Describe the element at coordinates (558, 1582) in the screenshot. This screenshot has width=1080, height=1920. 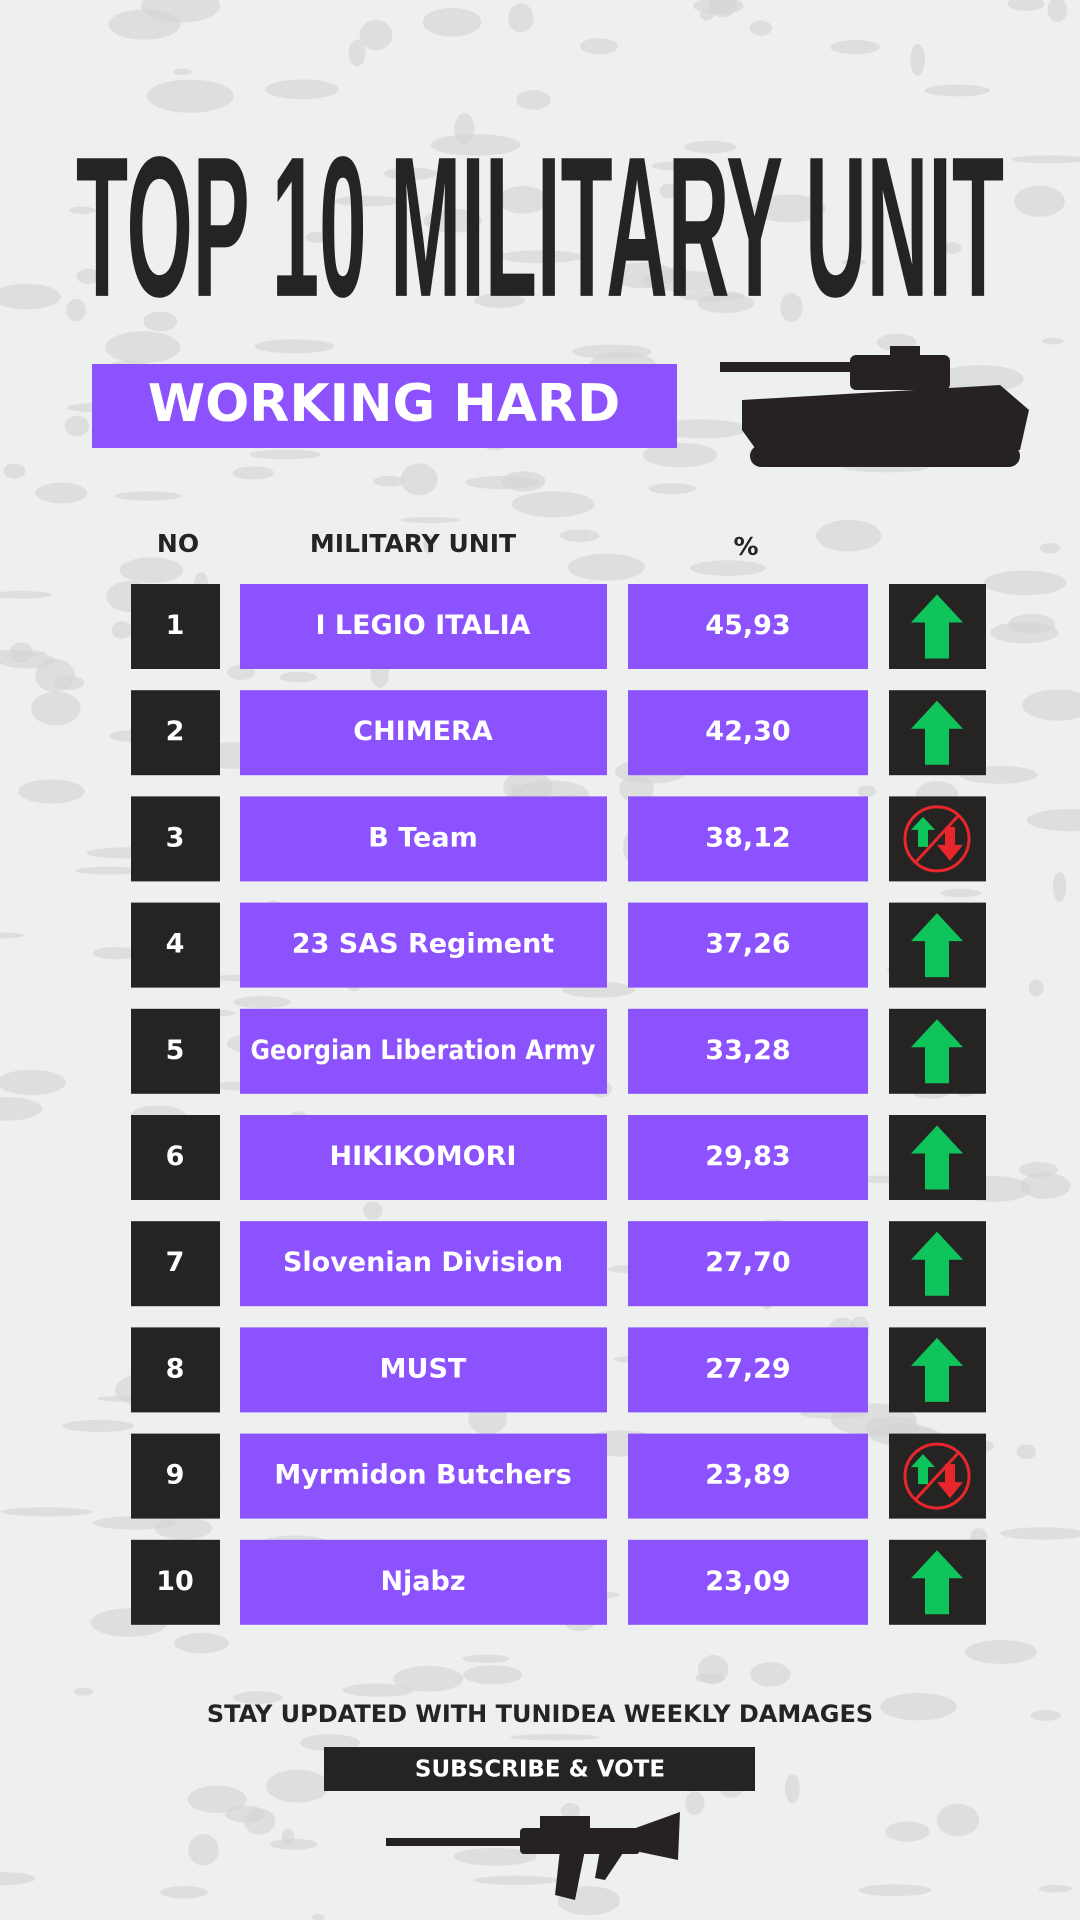
I see `table-row: 10 Njabz 23,09` at that location.